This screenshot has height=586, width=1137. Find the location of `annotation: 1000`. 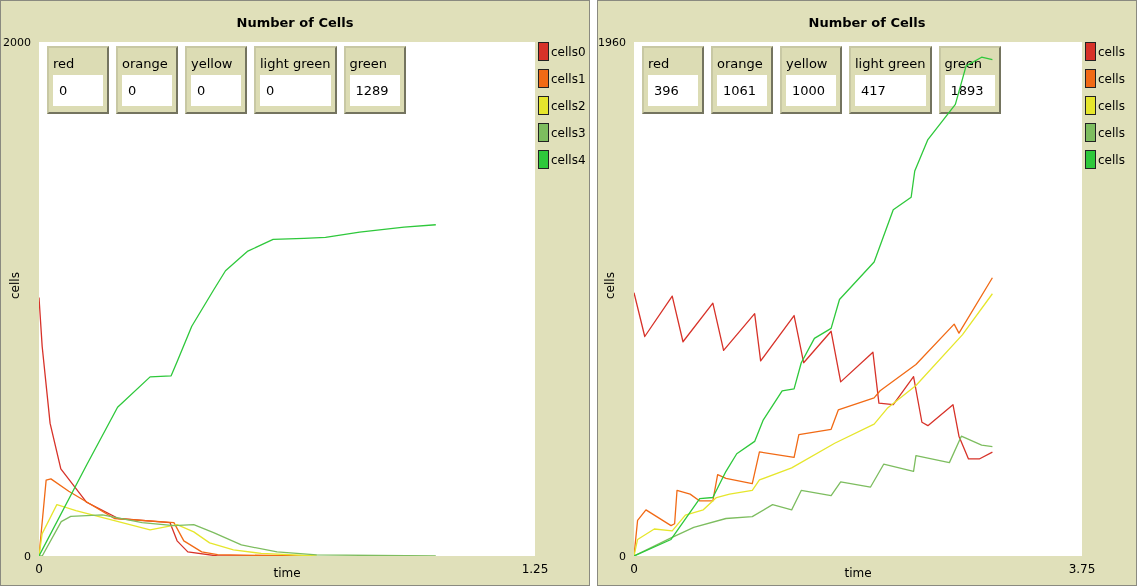

annotation: 1000 is located at coordinates (811, 90).